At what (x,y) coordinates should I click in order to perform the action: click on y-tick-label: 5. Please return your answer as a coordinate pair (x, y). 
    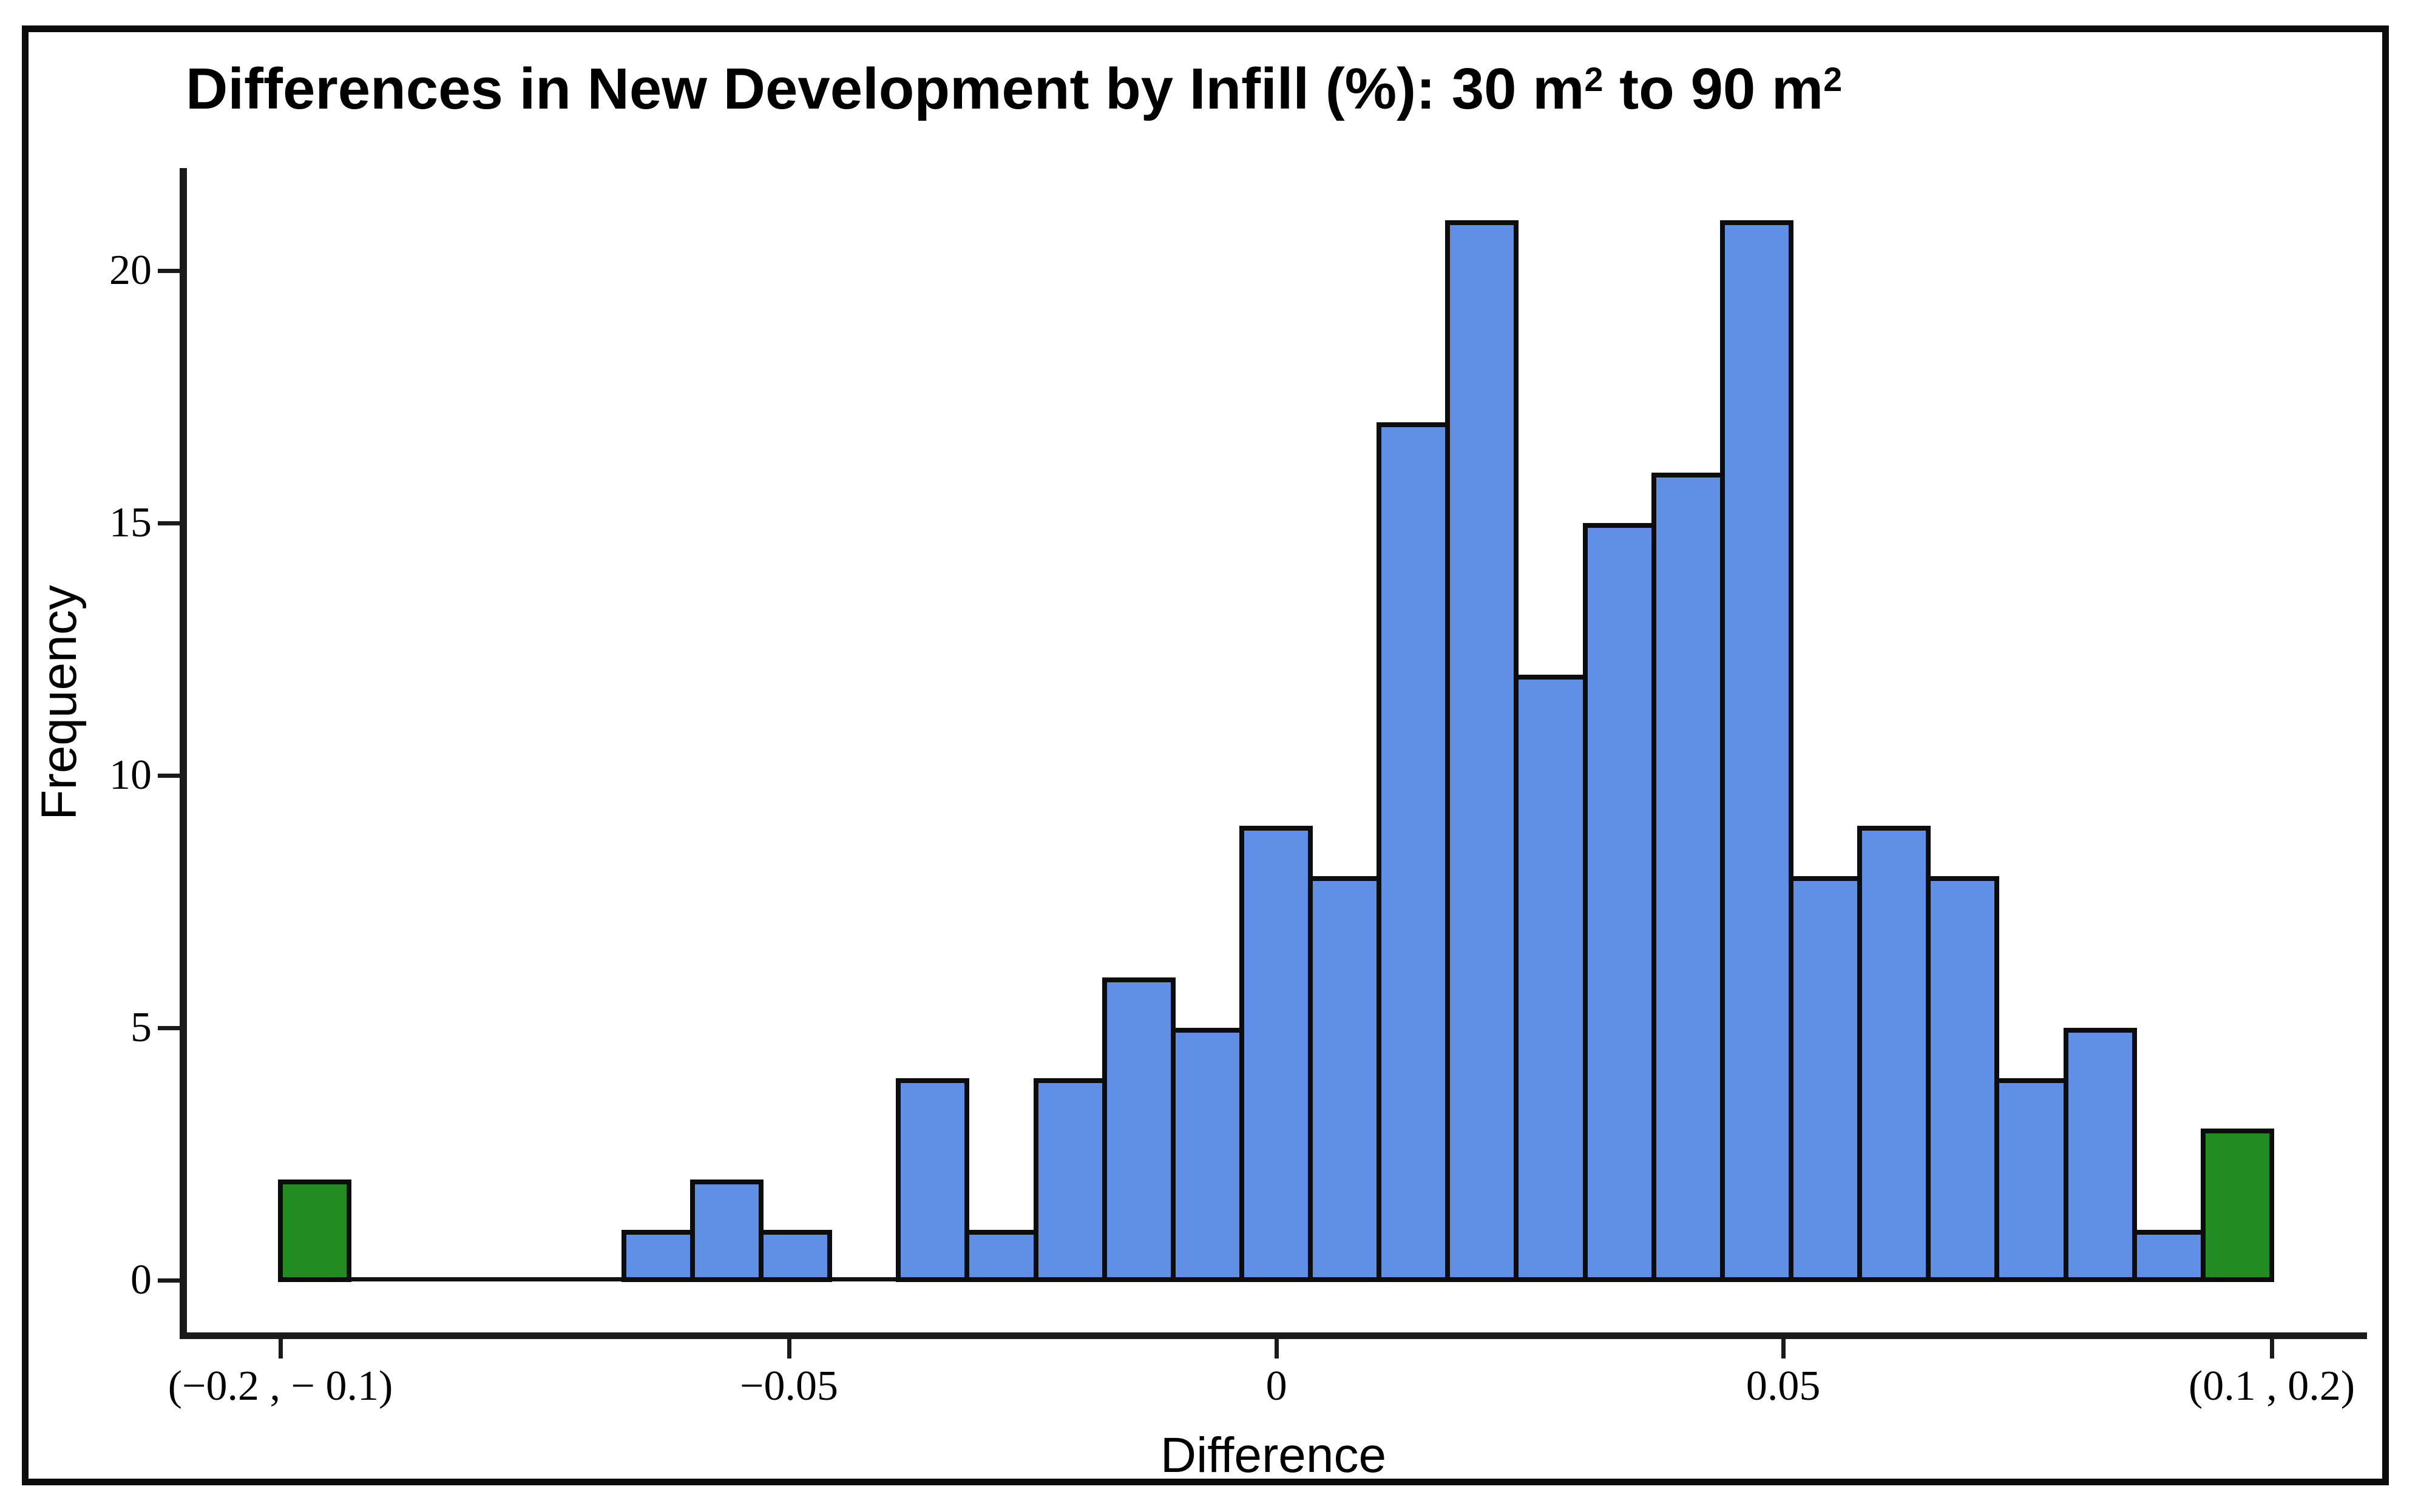
    Looking at the image, I should click on (141, 1027).